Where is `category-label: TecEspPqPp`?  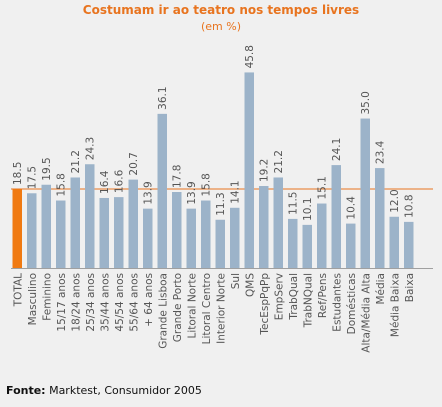
category-label: TecEspPqPp is located at coordinates (265, 304).